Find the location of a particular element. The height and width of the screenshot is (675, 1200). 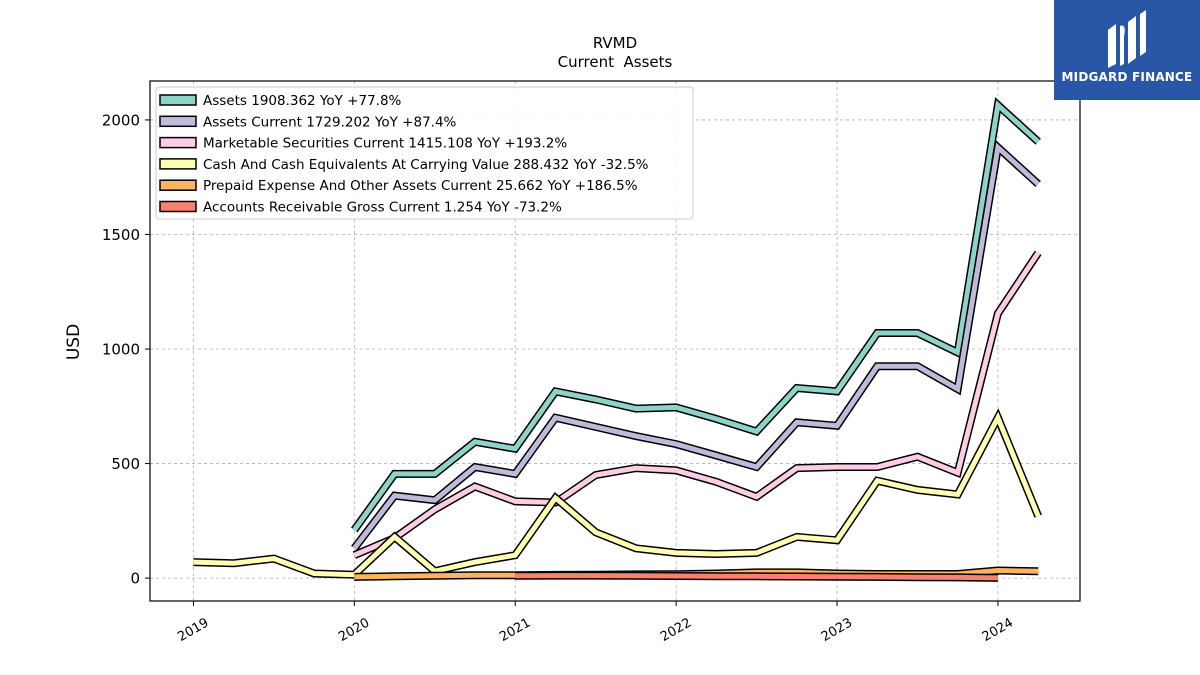

x-tick-label: 2022 is located at coordinates (676, 630).